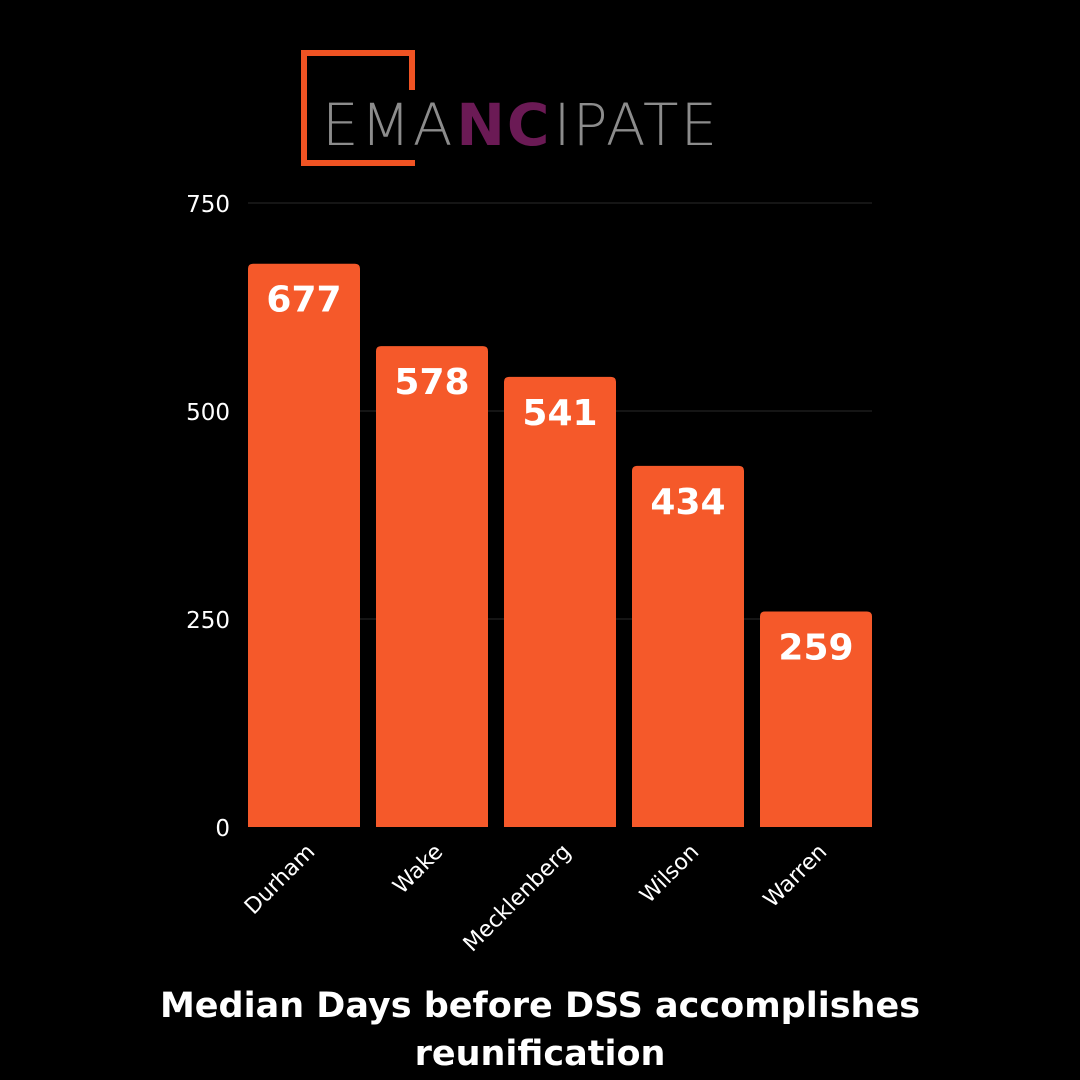 The image size is (1080, 1080). What do you see at coordinates (687, 502) in the screenshot?
I see `data-label: 434` at bounding box center [687, 502].